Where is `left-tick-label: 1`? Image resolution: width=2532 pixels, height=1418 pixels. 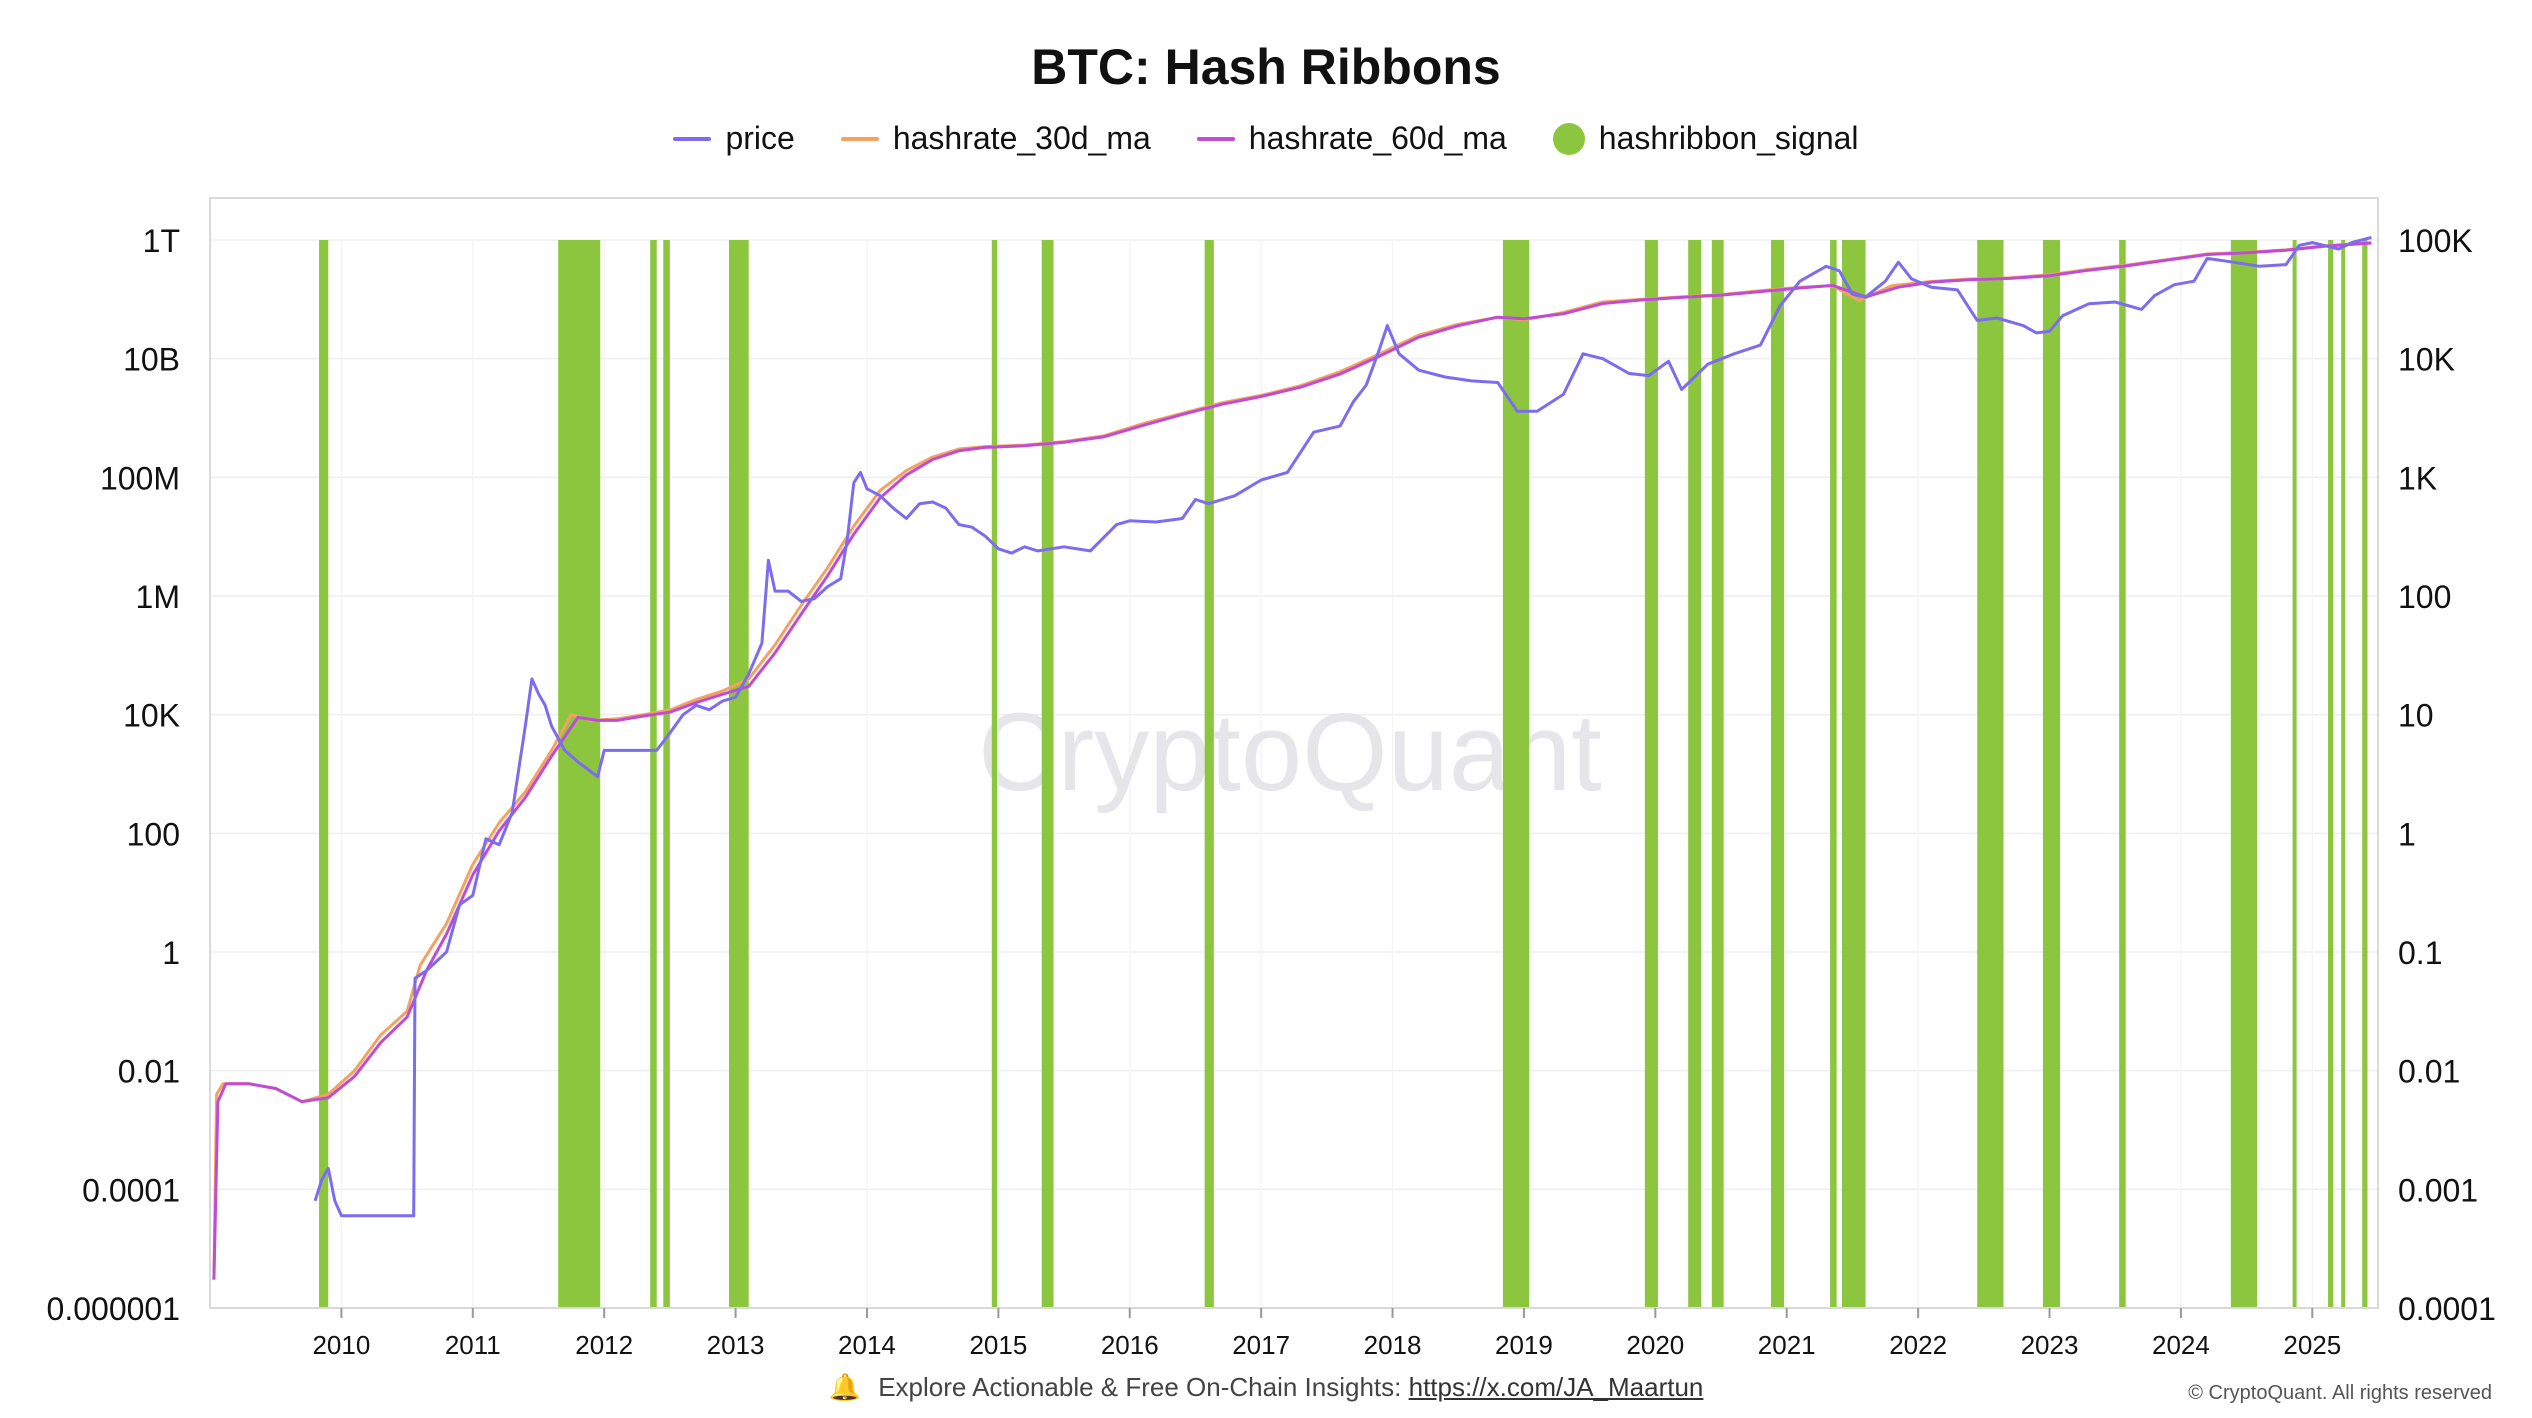
left-tick-label: 1 is located at coordinates (171, 953).